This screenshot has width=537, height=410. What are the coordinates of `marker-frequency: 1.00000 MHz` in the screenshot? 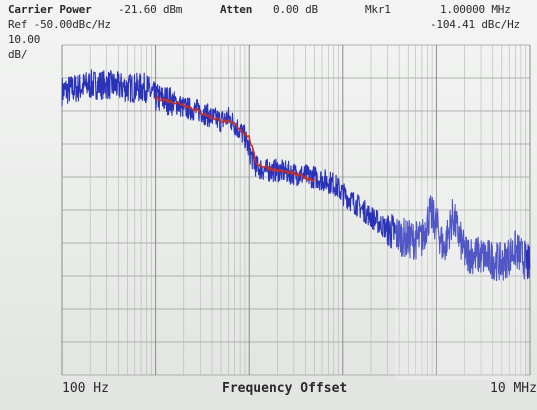 It's located at (475, 9).